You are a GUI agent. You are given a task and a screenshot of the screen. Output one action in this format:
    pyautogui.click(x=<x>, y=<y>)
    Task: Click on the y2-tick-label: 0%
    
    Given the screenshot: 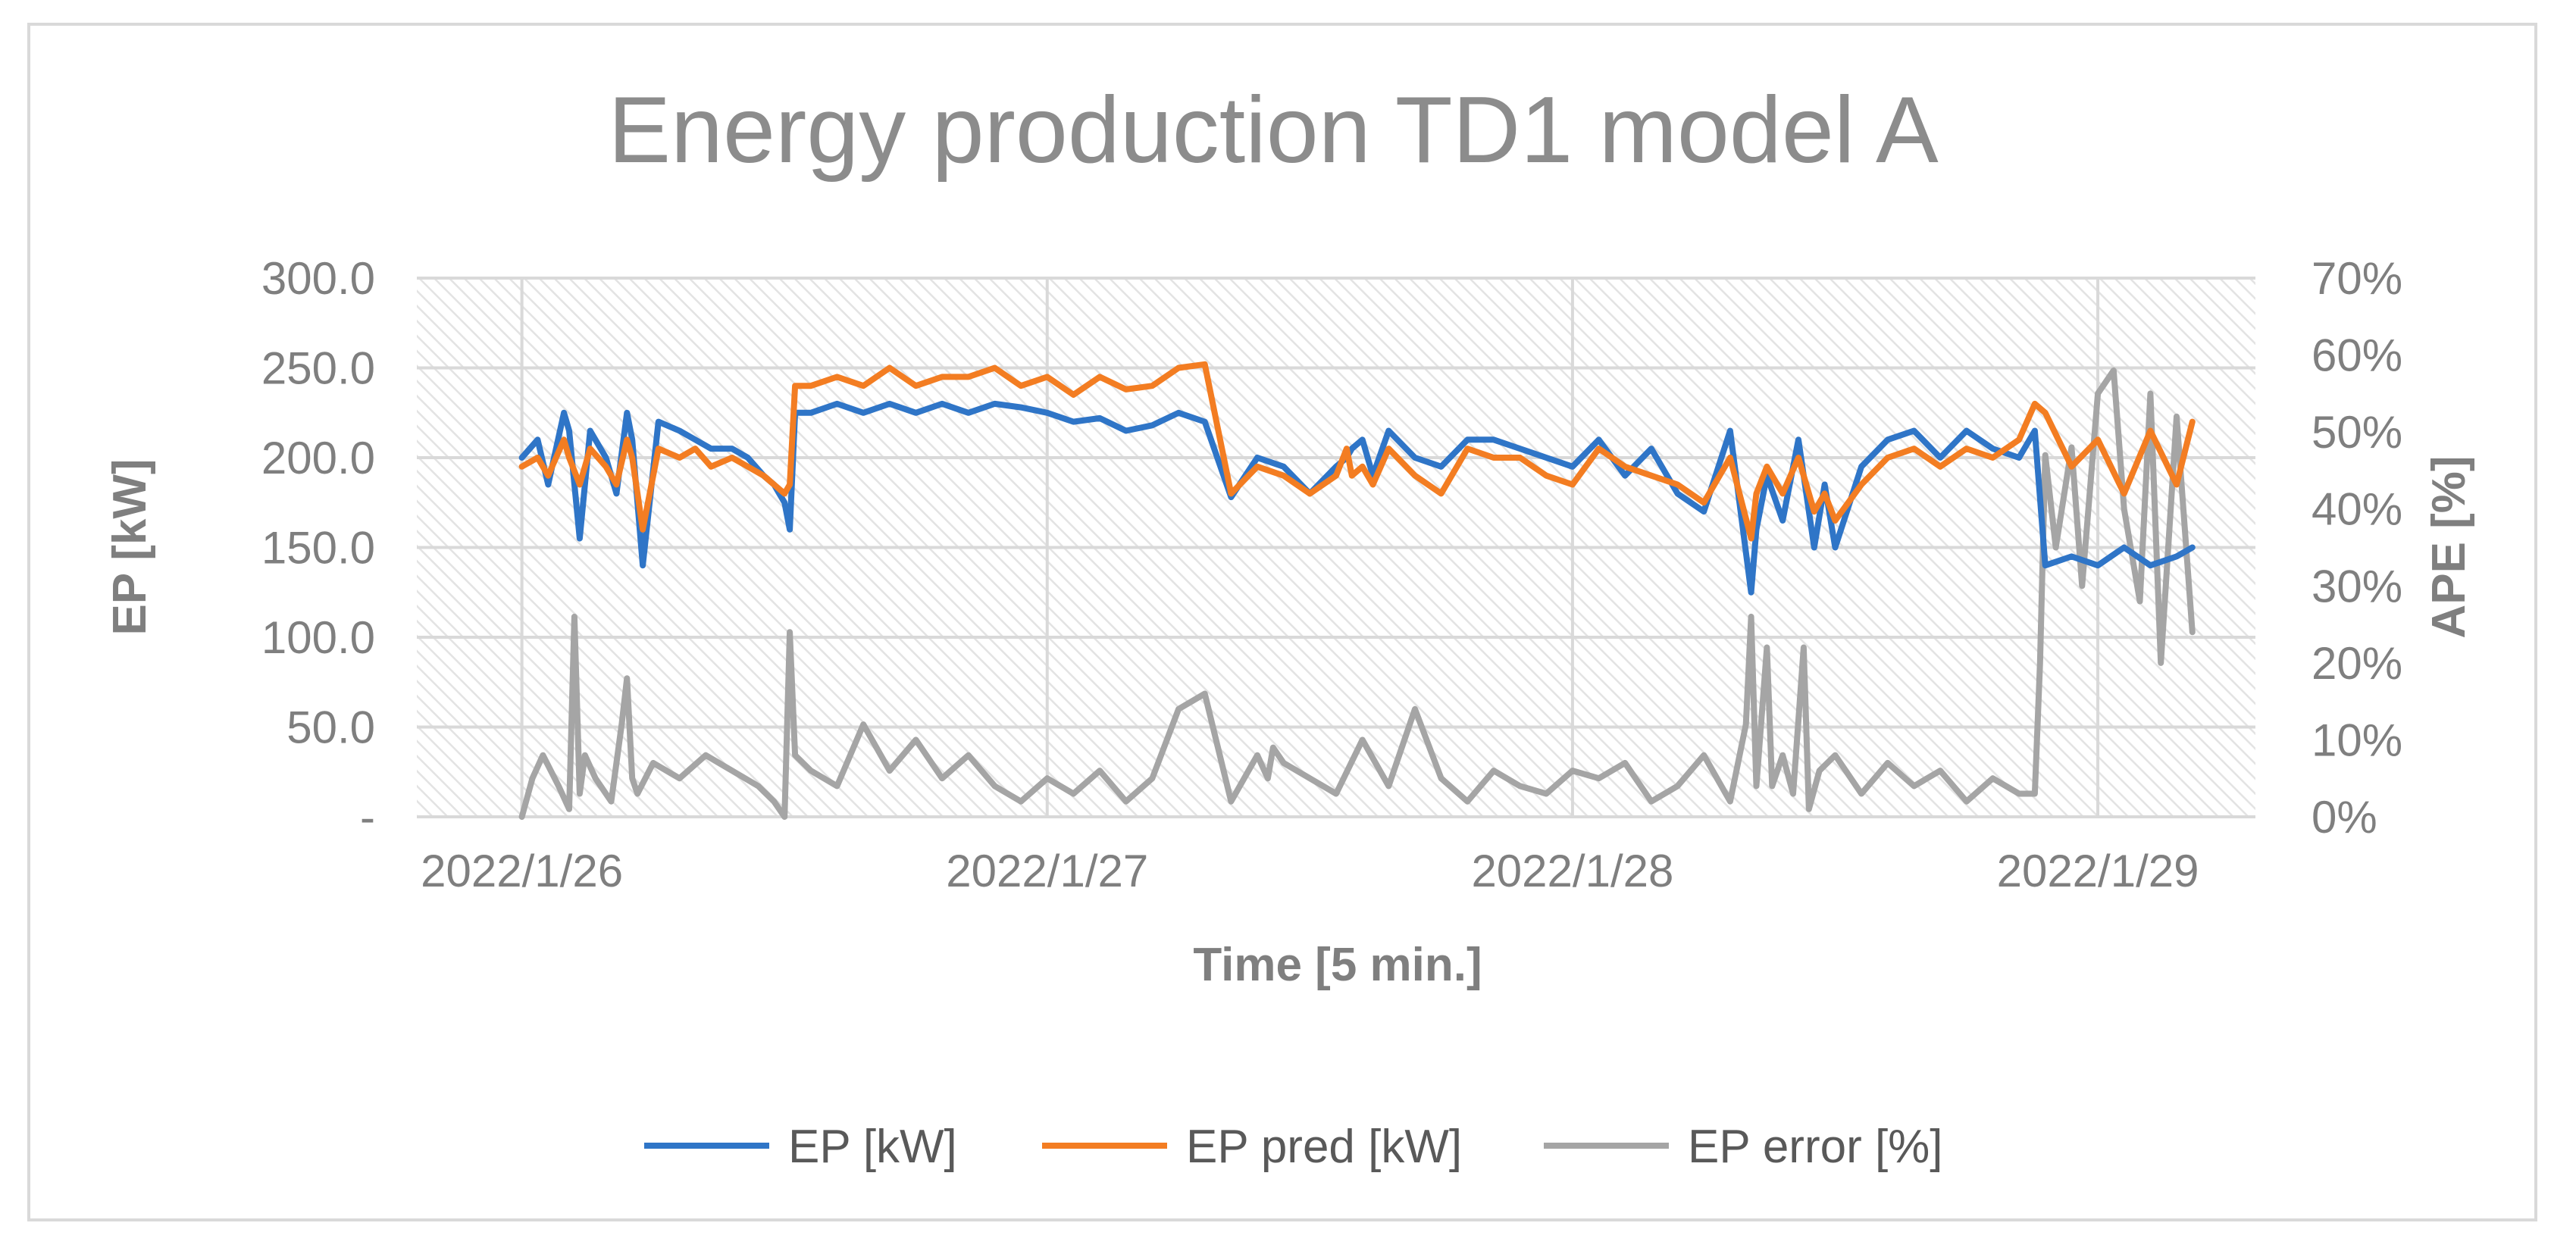 What is the action you would take?
    pyautogui.click(x=2344, y=818)
    